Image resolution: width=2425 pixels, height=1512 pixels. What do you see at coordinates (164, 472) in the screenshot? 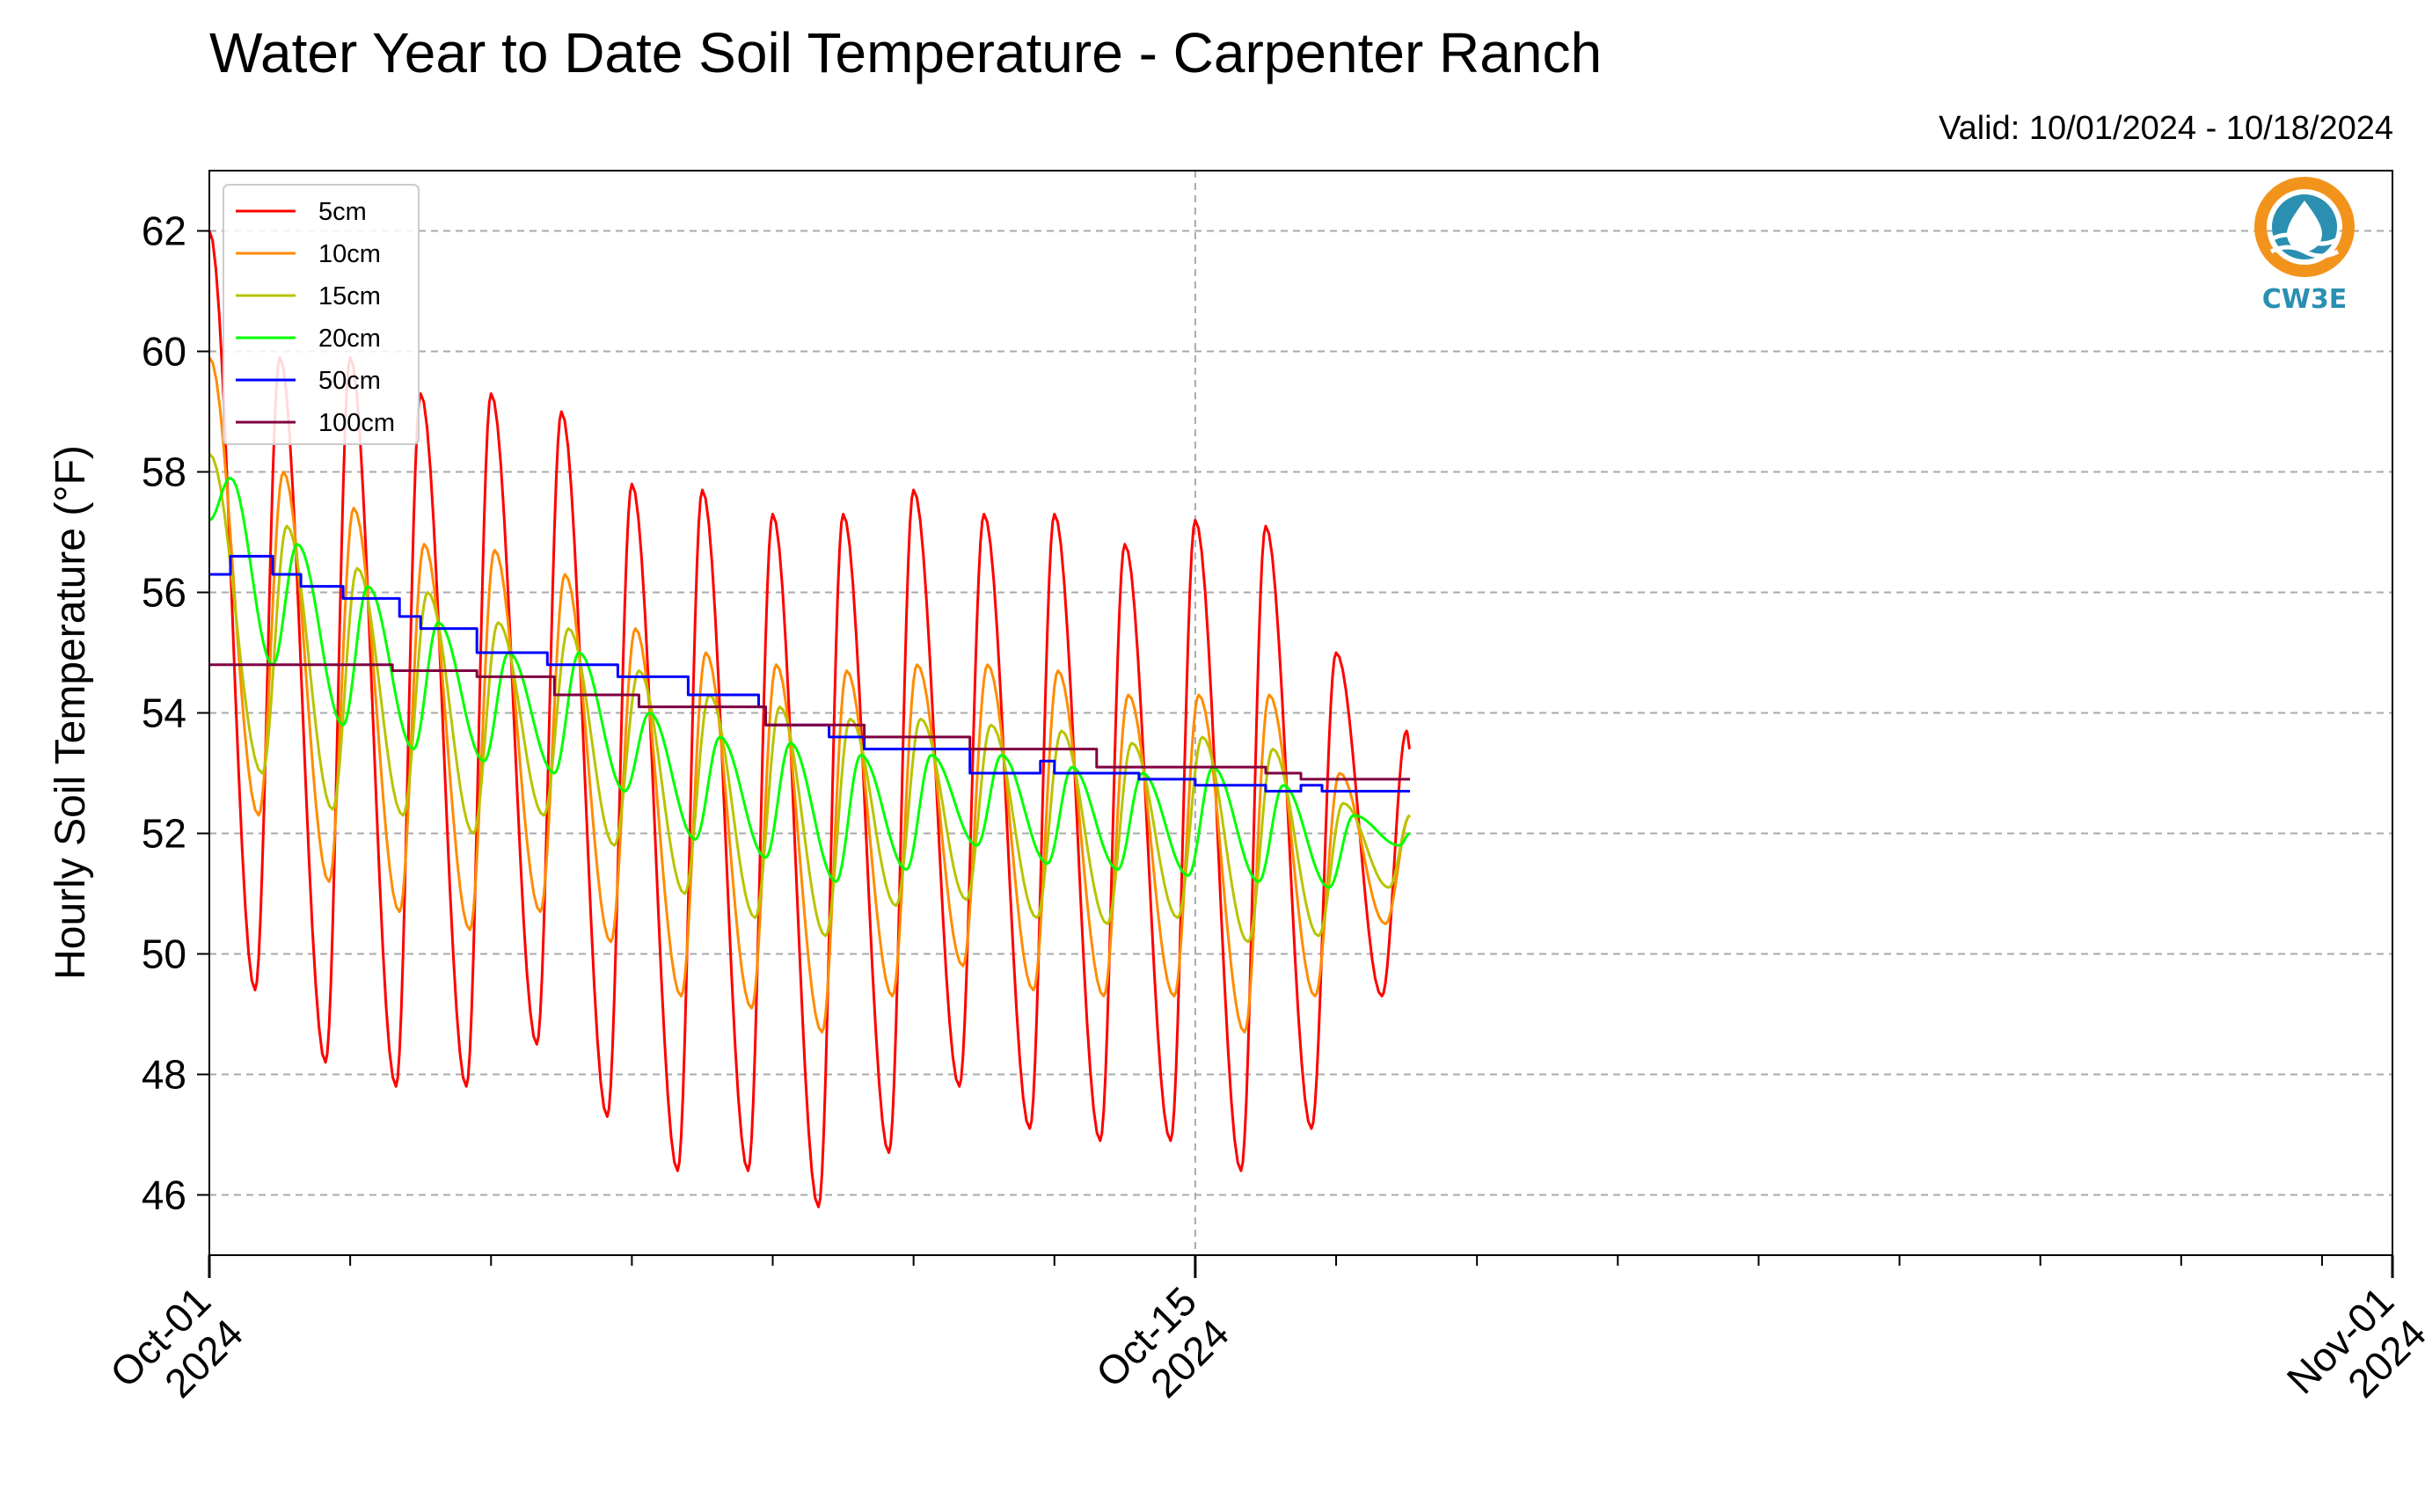
I see `y-tick-label: 58` at bounding box center [164, 472].